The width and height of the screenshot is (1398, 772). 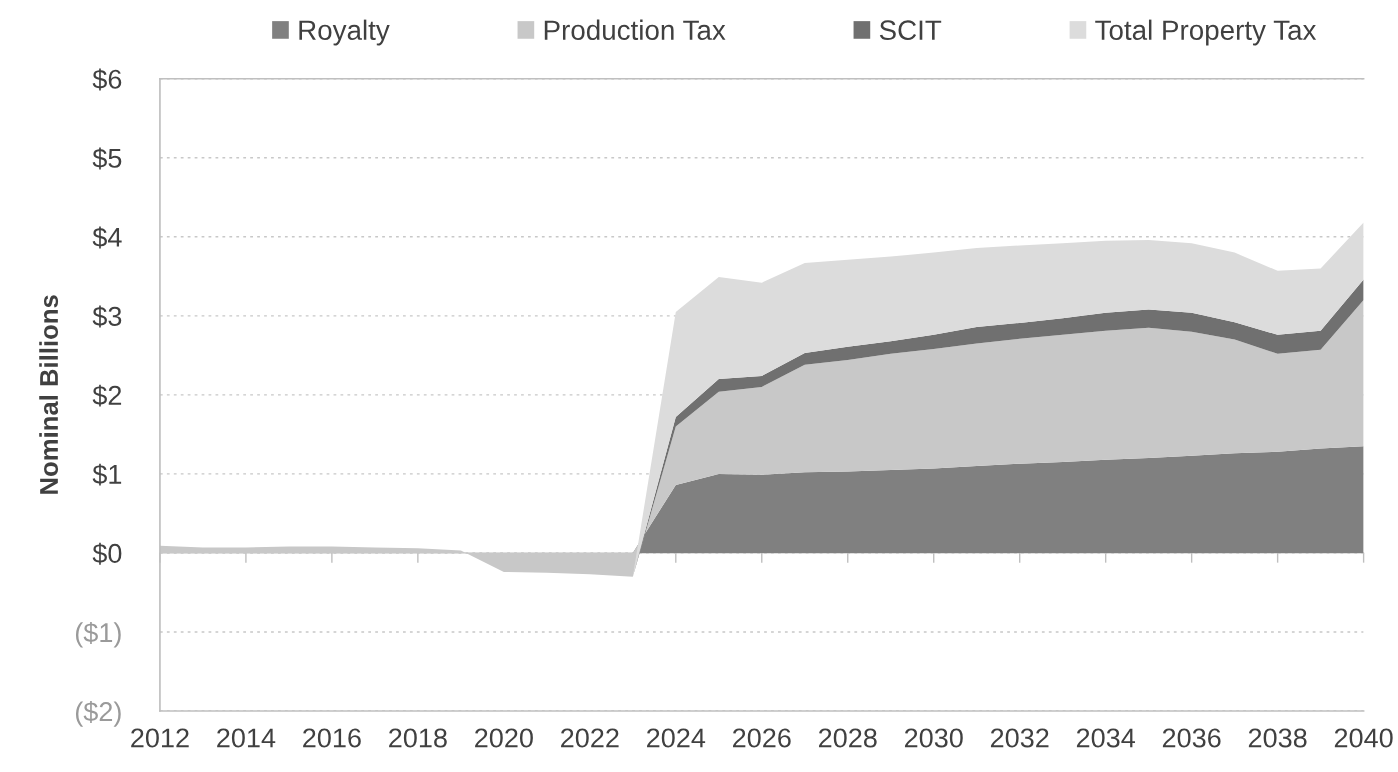 I want to click on legend-label: Total Property Tax, so click(x=1206, y=32).